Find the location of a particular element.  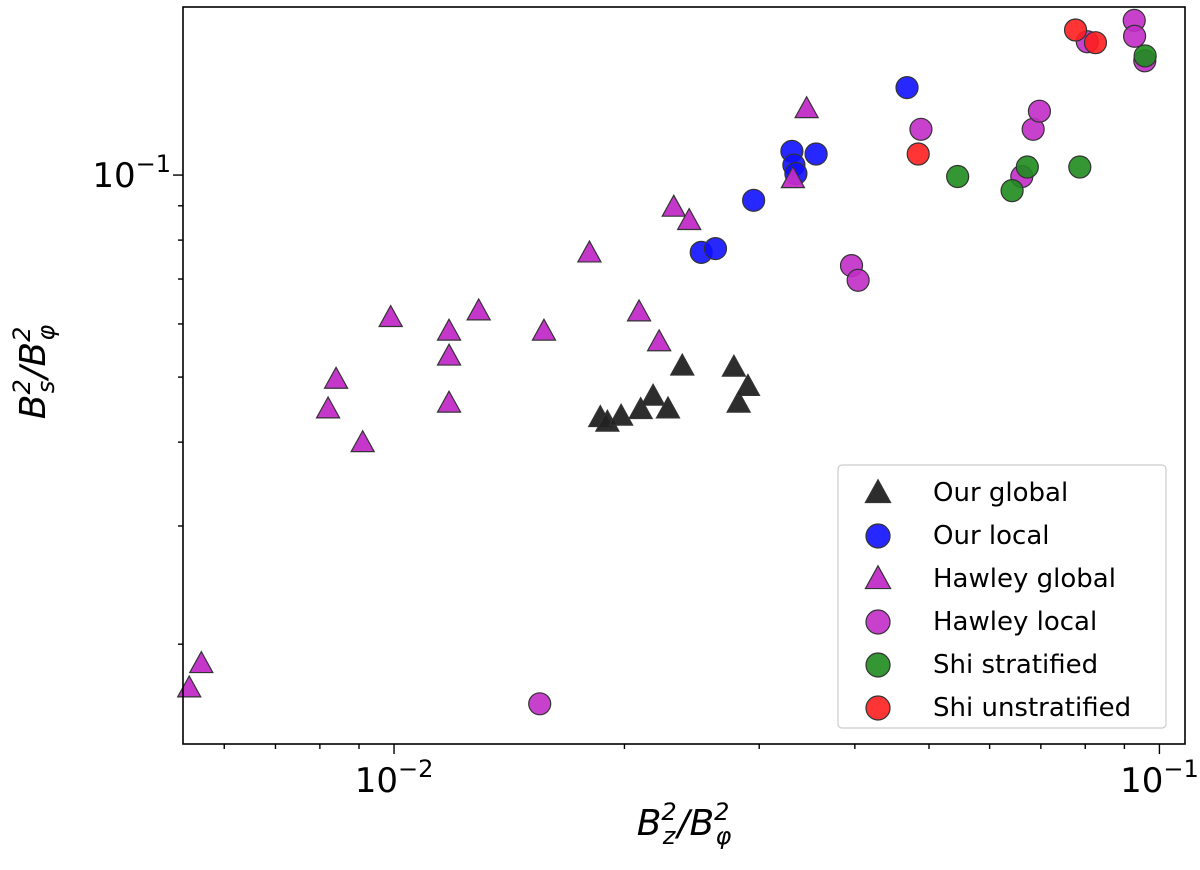

legend-marker-hawley-global is located at coordinates (878, 577).